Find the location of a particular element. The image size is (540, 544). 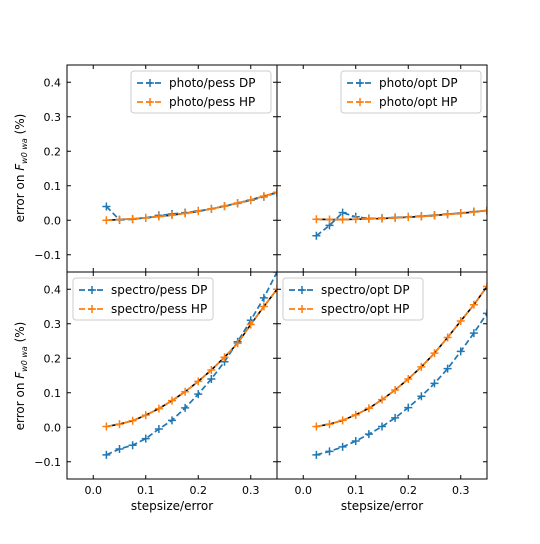

series-line-DP is located at coordinates (401, 384).